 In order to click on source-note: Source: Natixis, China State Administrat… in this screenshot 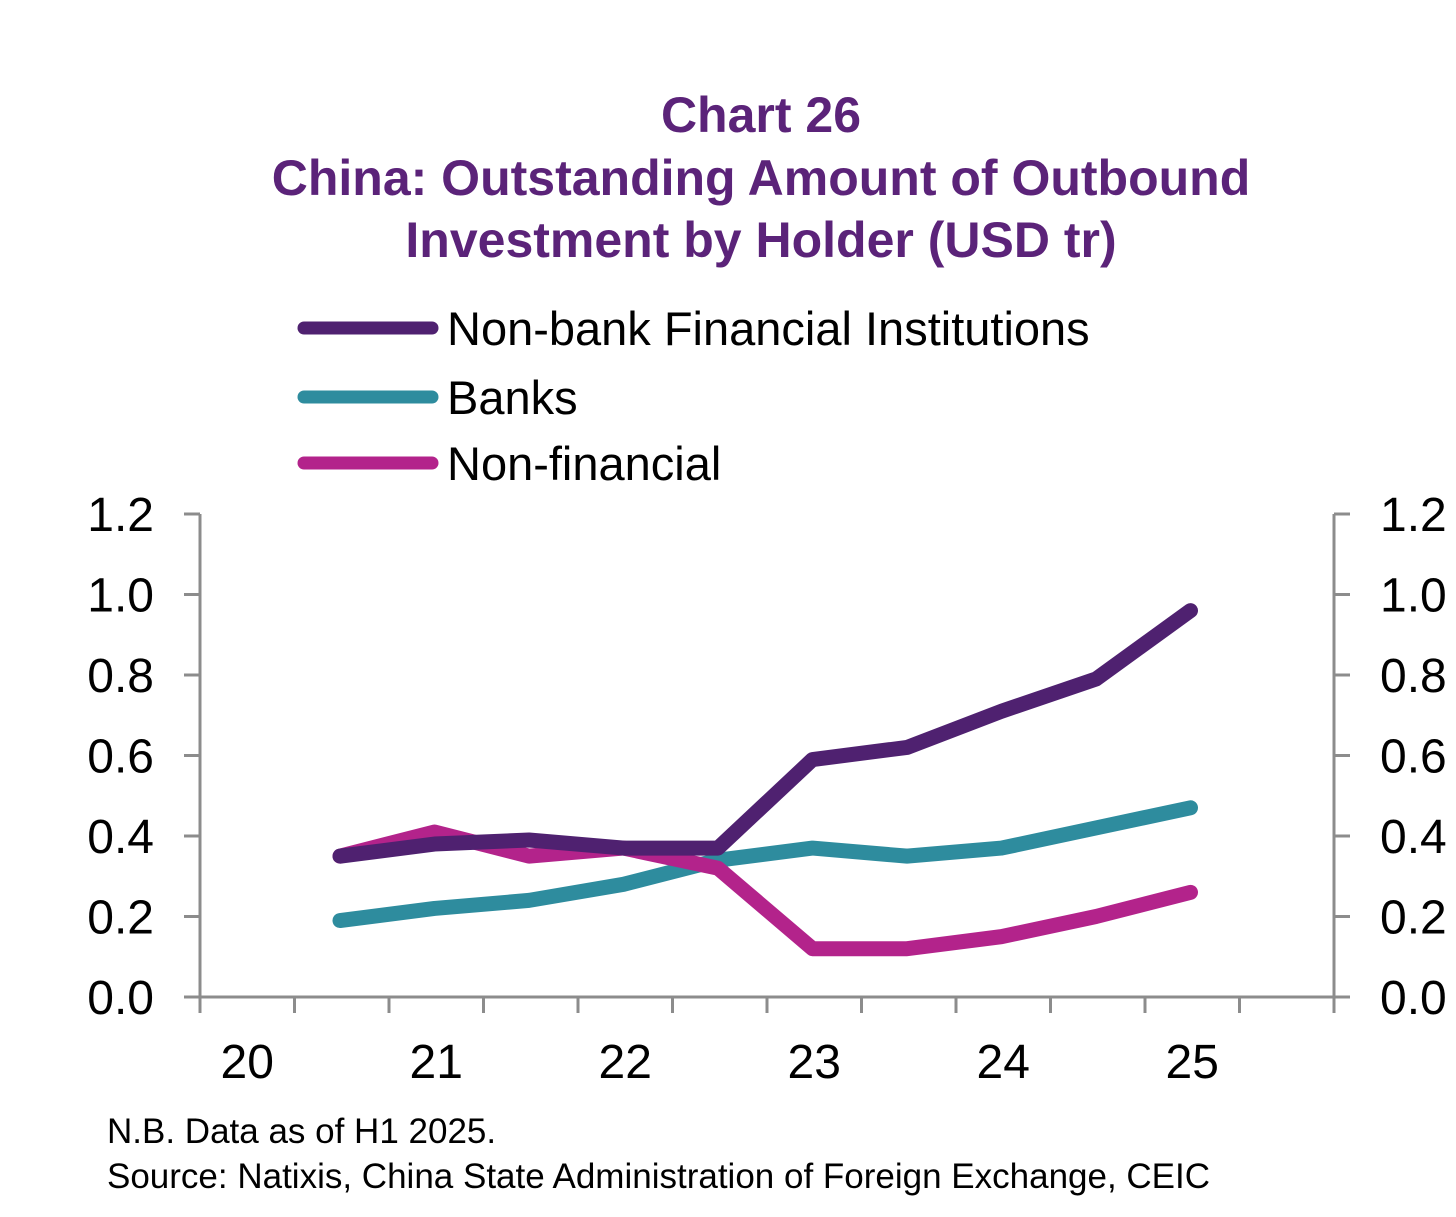, I will do `click(659, 1176)`.